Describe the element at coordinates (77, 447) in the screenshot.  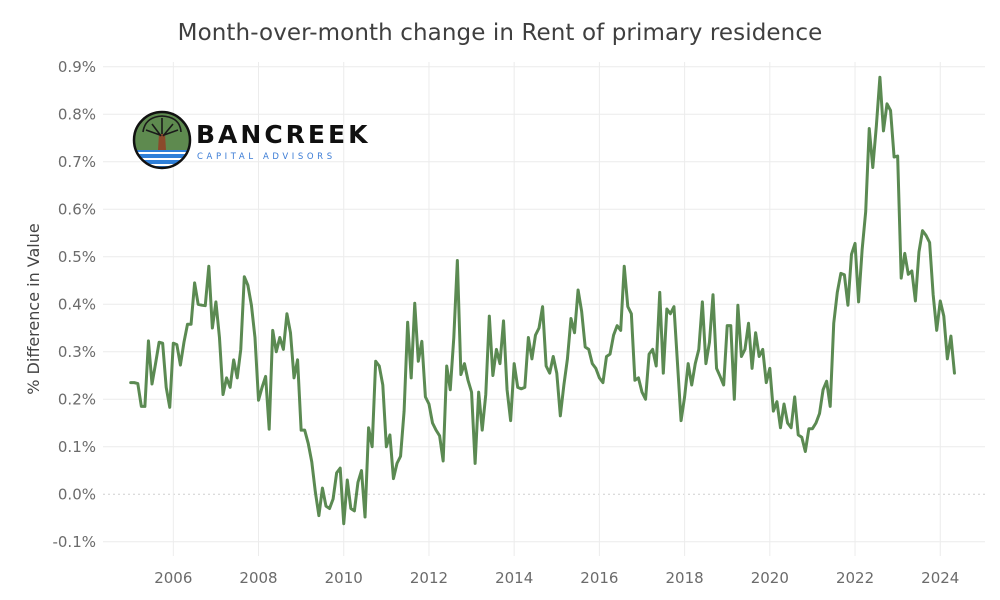
I see `y-tick-label: 0.1%` at that location.